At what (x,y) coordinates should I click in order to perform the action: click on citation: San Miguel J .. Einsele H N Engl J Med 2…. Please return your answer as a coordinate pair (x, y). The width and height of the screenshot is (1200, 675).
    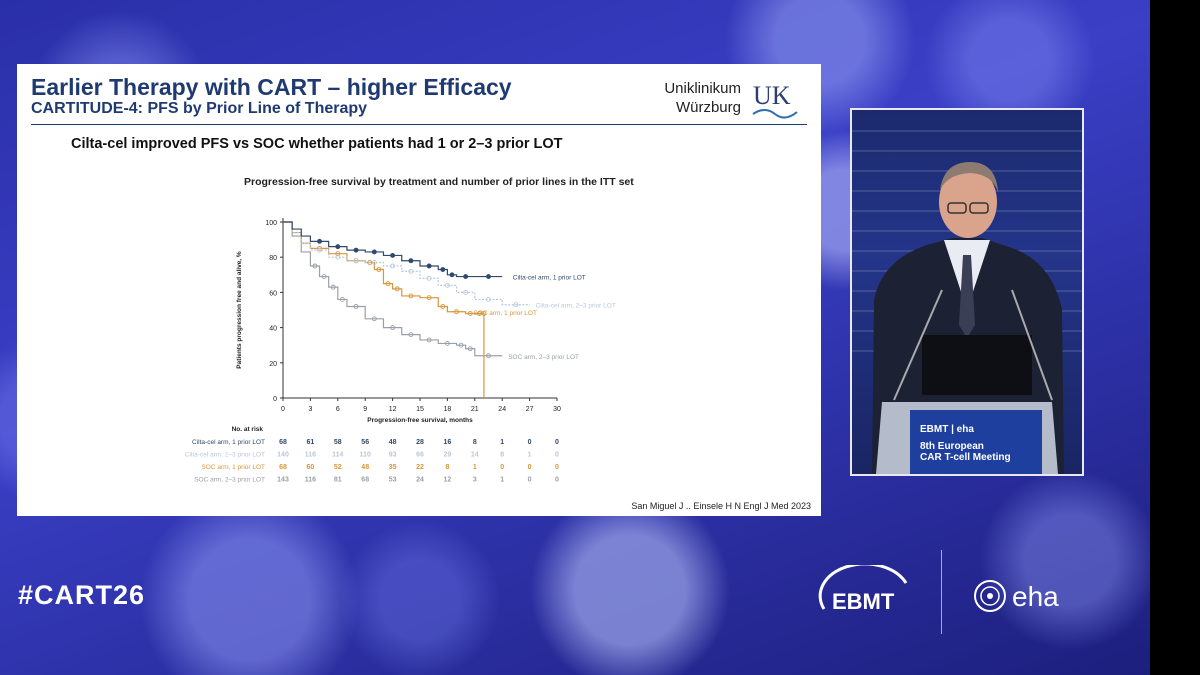
    Looking at the image, I should click on (721, 506).